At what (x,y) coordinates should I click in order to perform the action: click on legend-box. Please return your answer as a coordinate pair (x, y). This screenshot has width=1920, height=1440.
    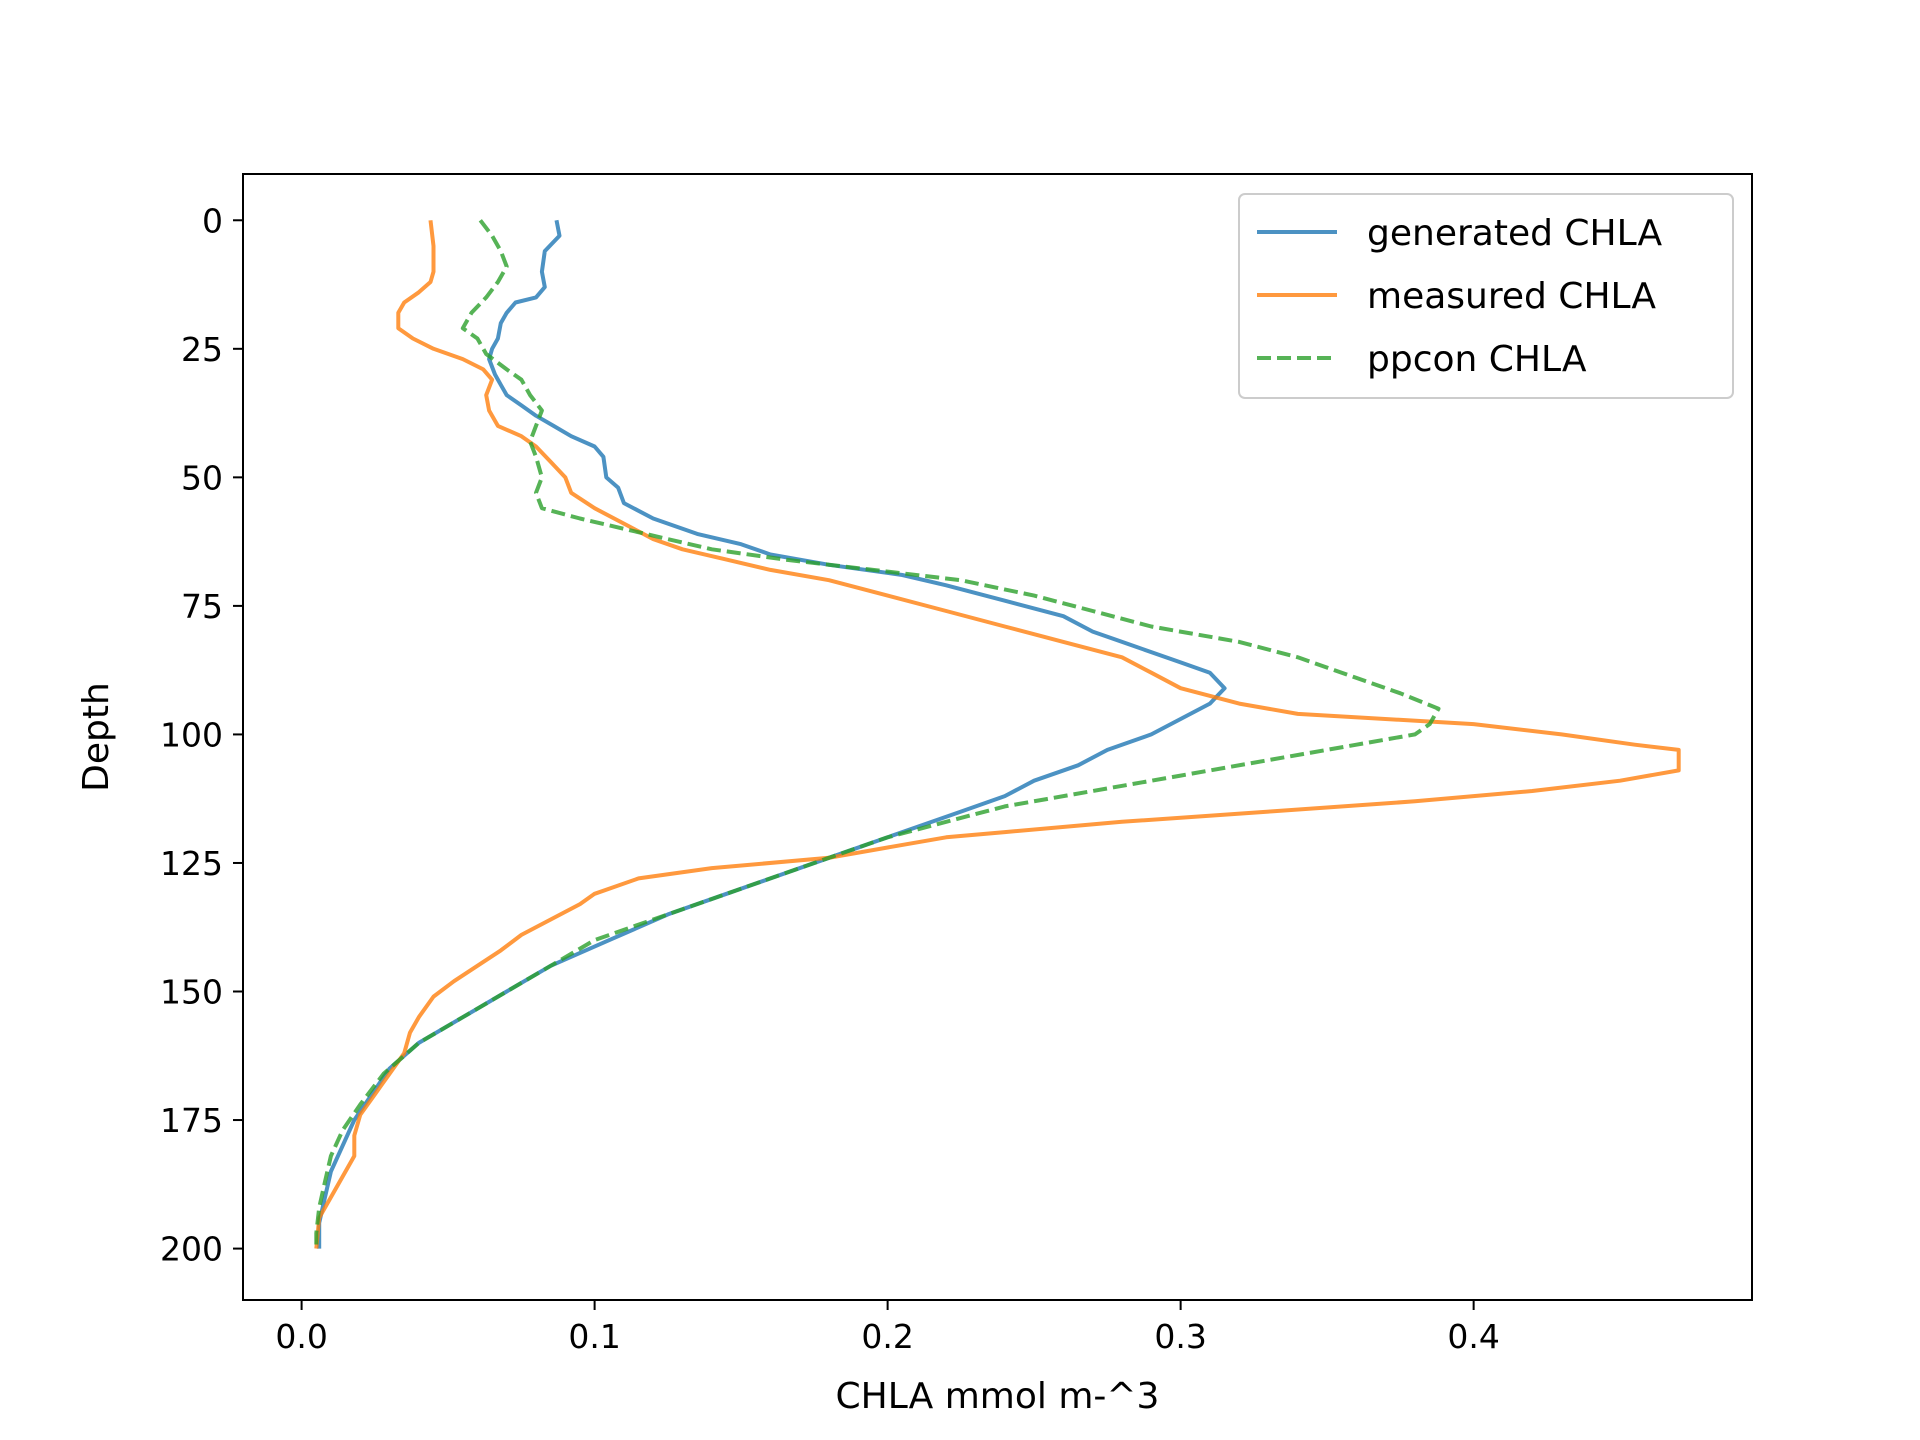
    Looking at the image, I should click on (1486, 296).